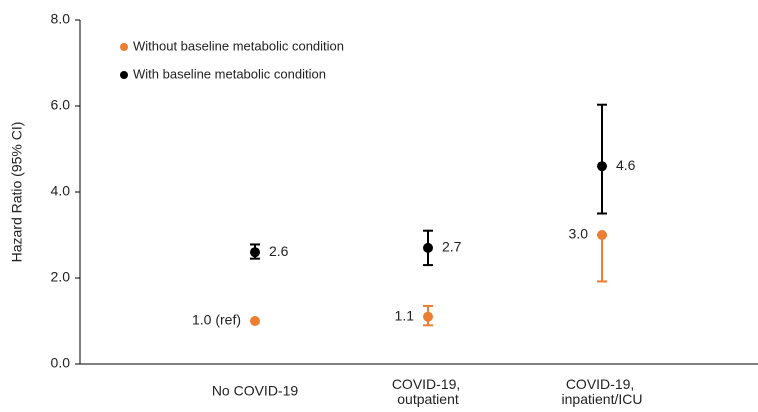 The height and width of the screenshot is (412, 758). I want to click on value-label: 2.7, so click(452, 247).